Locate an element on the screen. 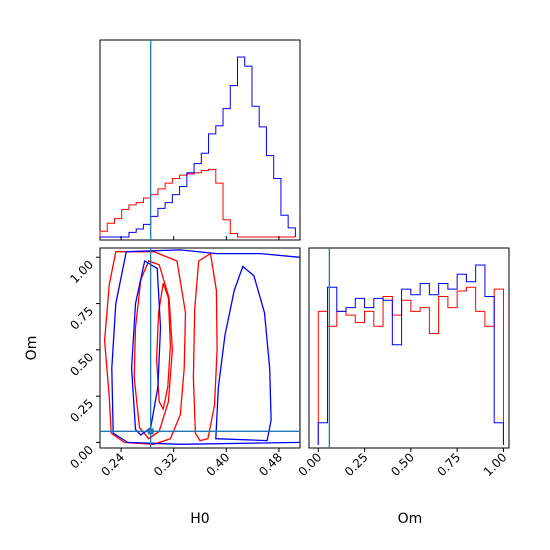 The image size is (550, 550). h0-histogram-blue is located at coordinates (198, 147).